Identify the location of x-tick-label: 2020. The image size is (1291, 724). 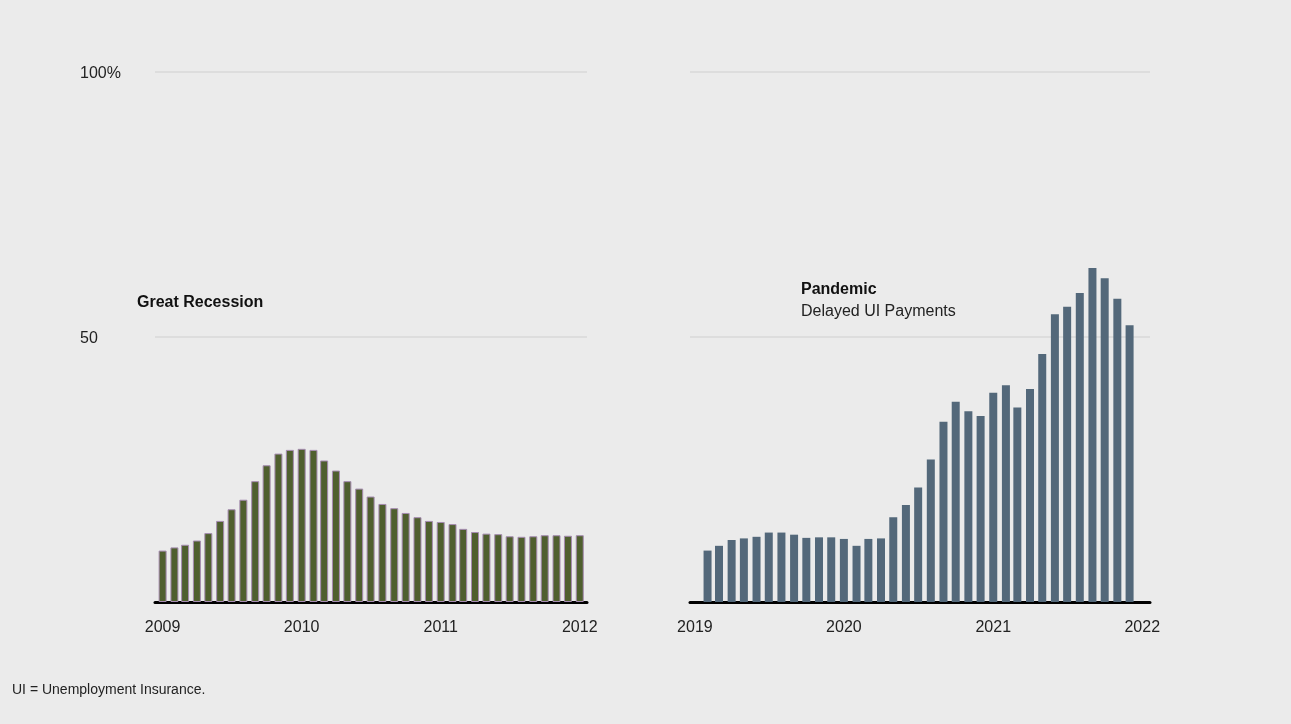
(844, 626).